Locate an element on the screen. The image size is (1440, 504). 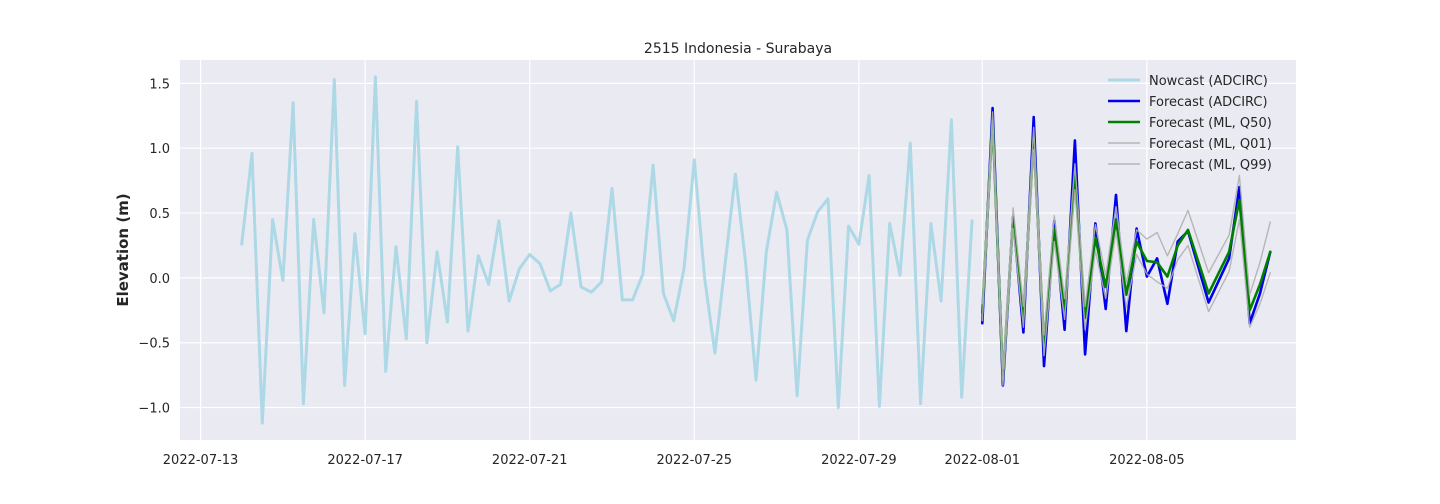
y-tick-label: 0.5 is located at coordinates (159, 214).